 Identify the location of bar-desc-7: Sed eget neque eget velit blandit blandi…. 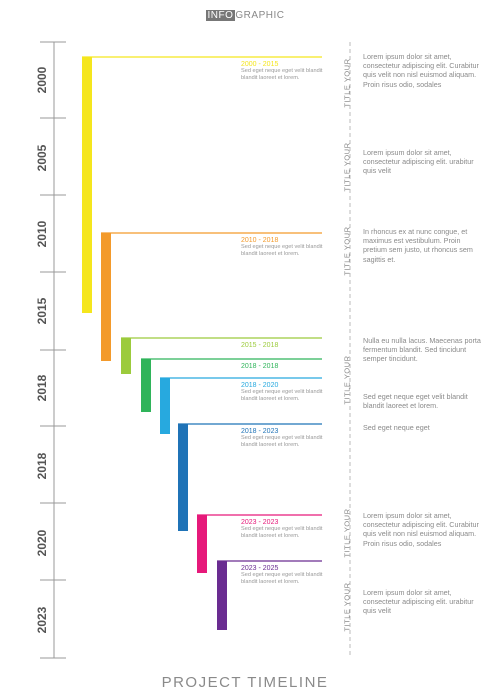
(281, 578).